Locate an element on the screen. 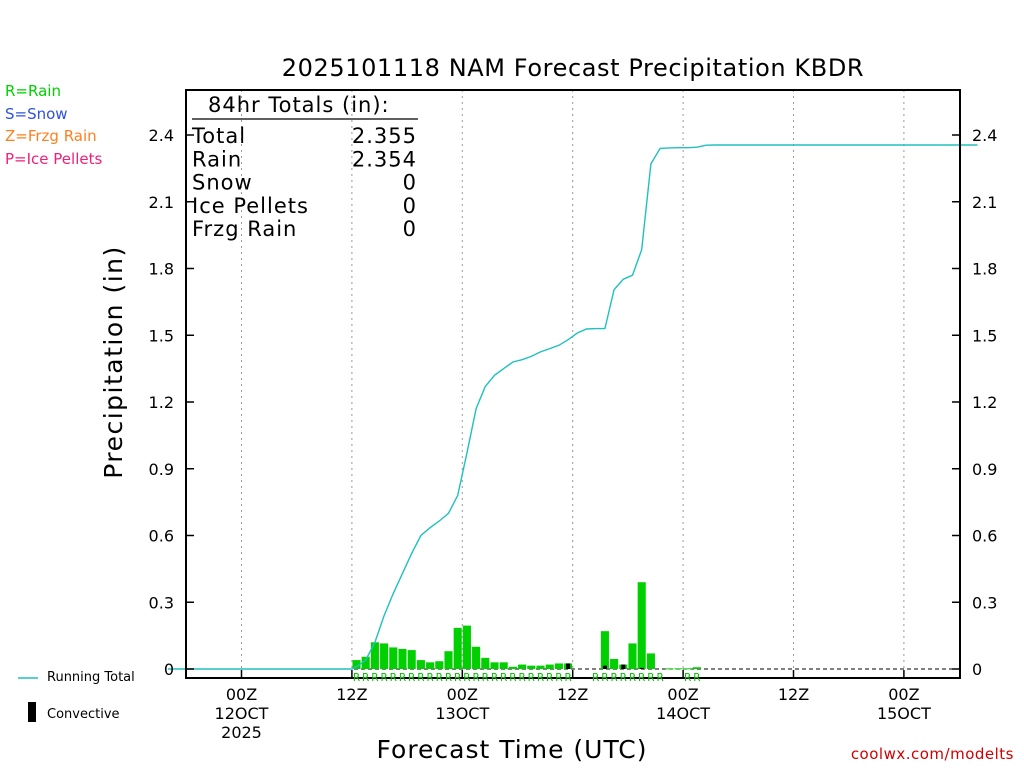 The height and width of the screenshot is (768, 1024). y-tick-label-right: 1.2 is located at coordinates (984, 402).